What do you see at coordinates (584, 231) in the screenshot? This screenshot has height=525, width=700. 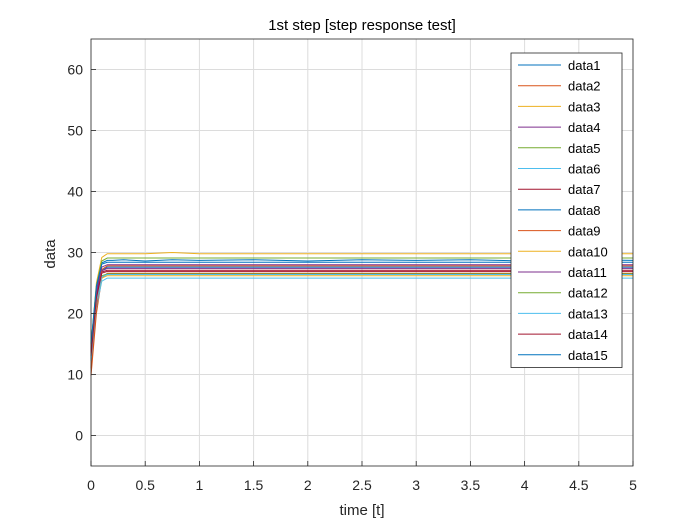 I see `legend-label-data9: data9` at bounding box center [584, 231].